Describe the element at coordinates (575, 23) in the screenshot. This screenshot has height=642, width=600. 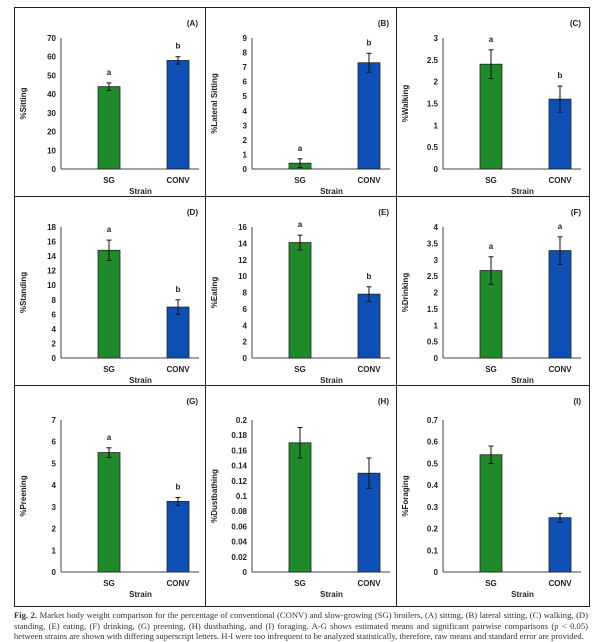
I see `panel-label: (C)` at that location.